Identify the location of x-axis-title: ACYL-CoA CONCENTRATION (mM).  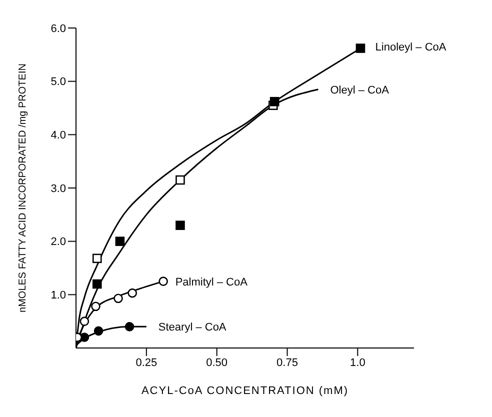
(245, 391).